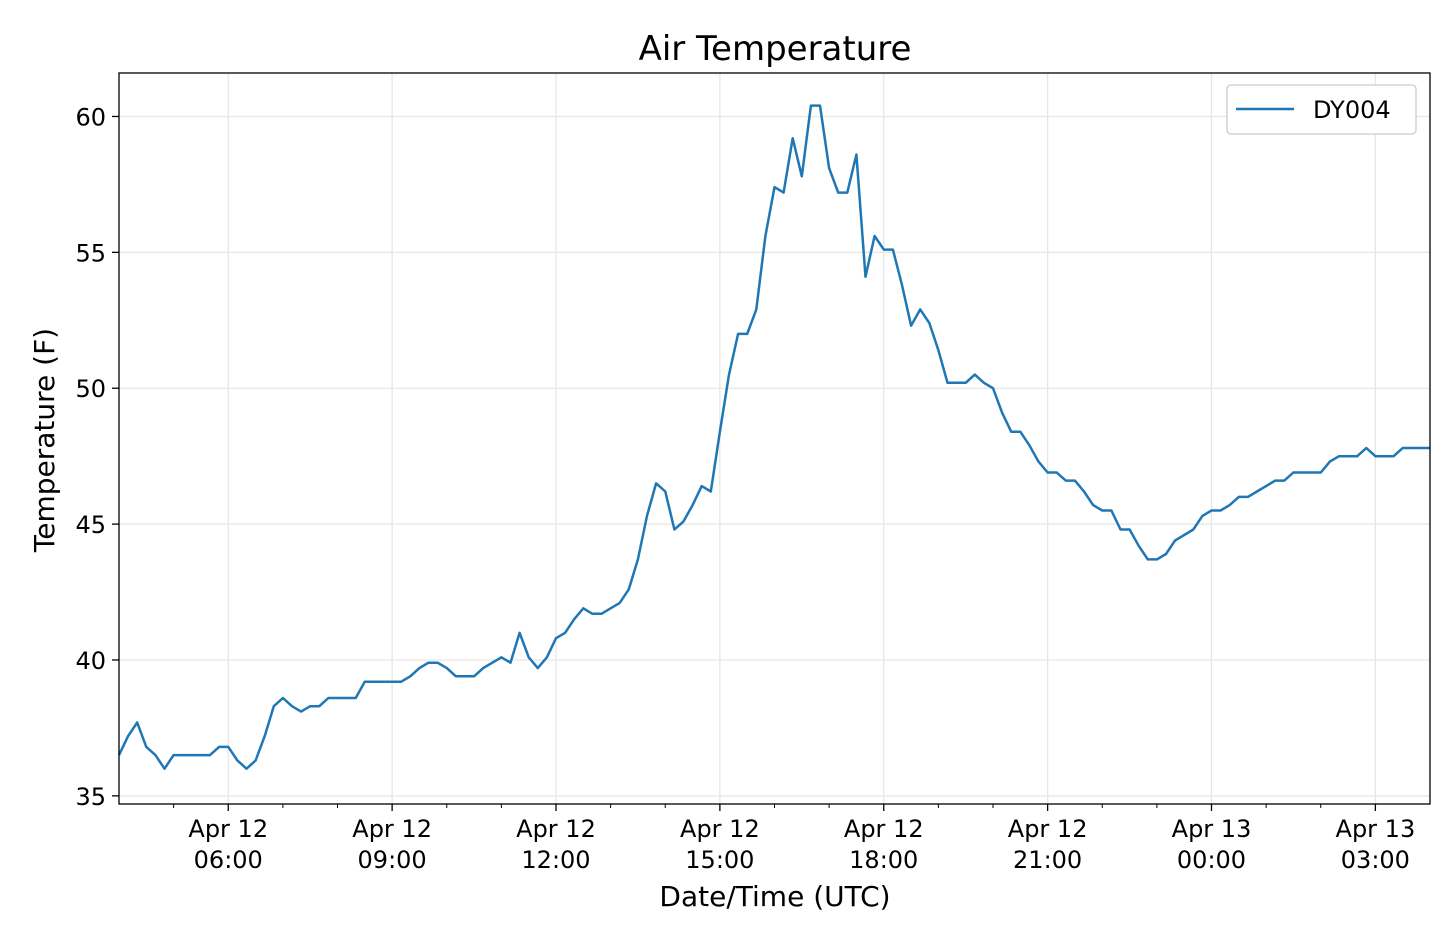 This screenshot has width=1437, height=933. I want to click on x-tick-label-time: 00:00, so click(1211, 860).